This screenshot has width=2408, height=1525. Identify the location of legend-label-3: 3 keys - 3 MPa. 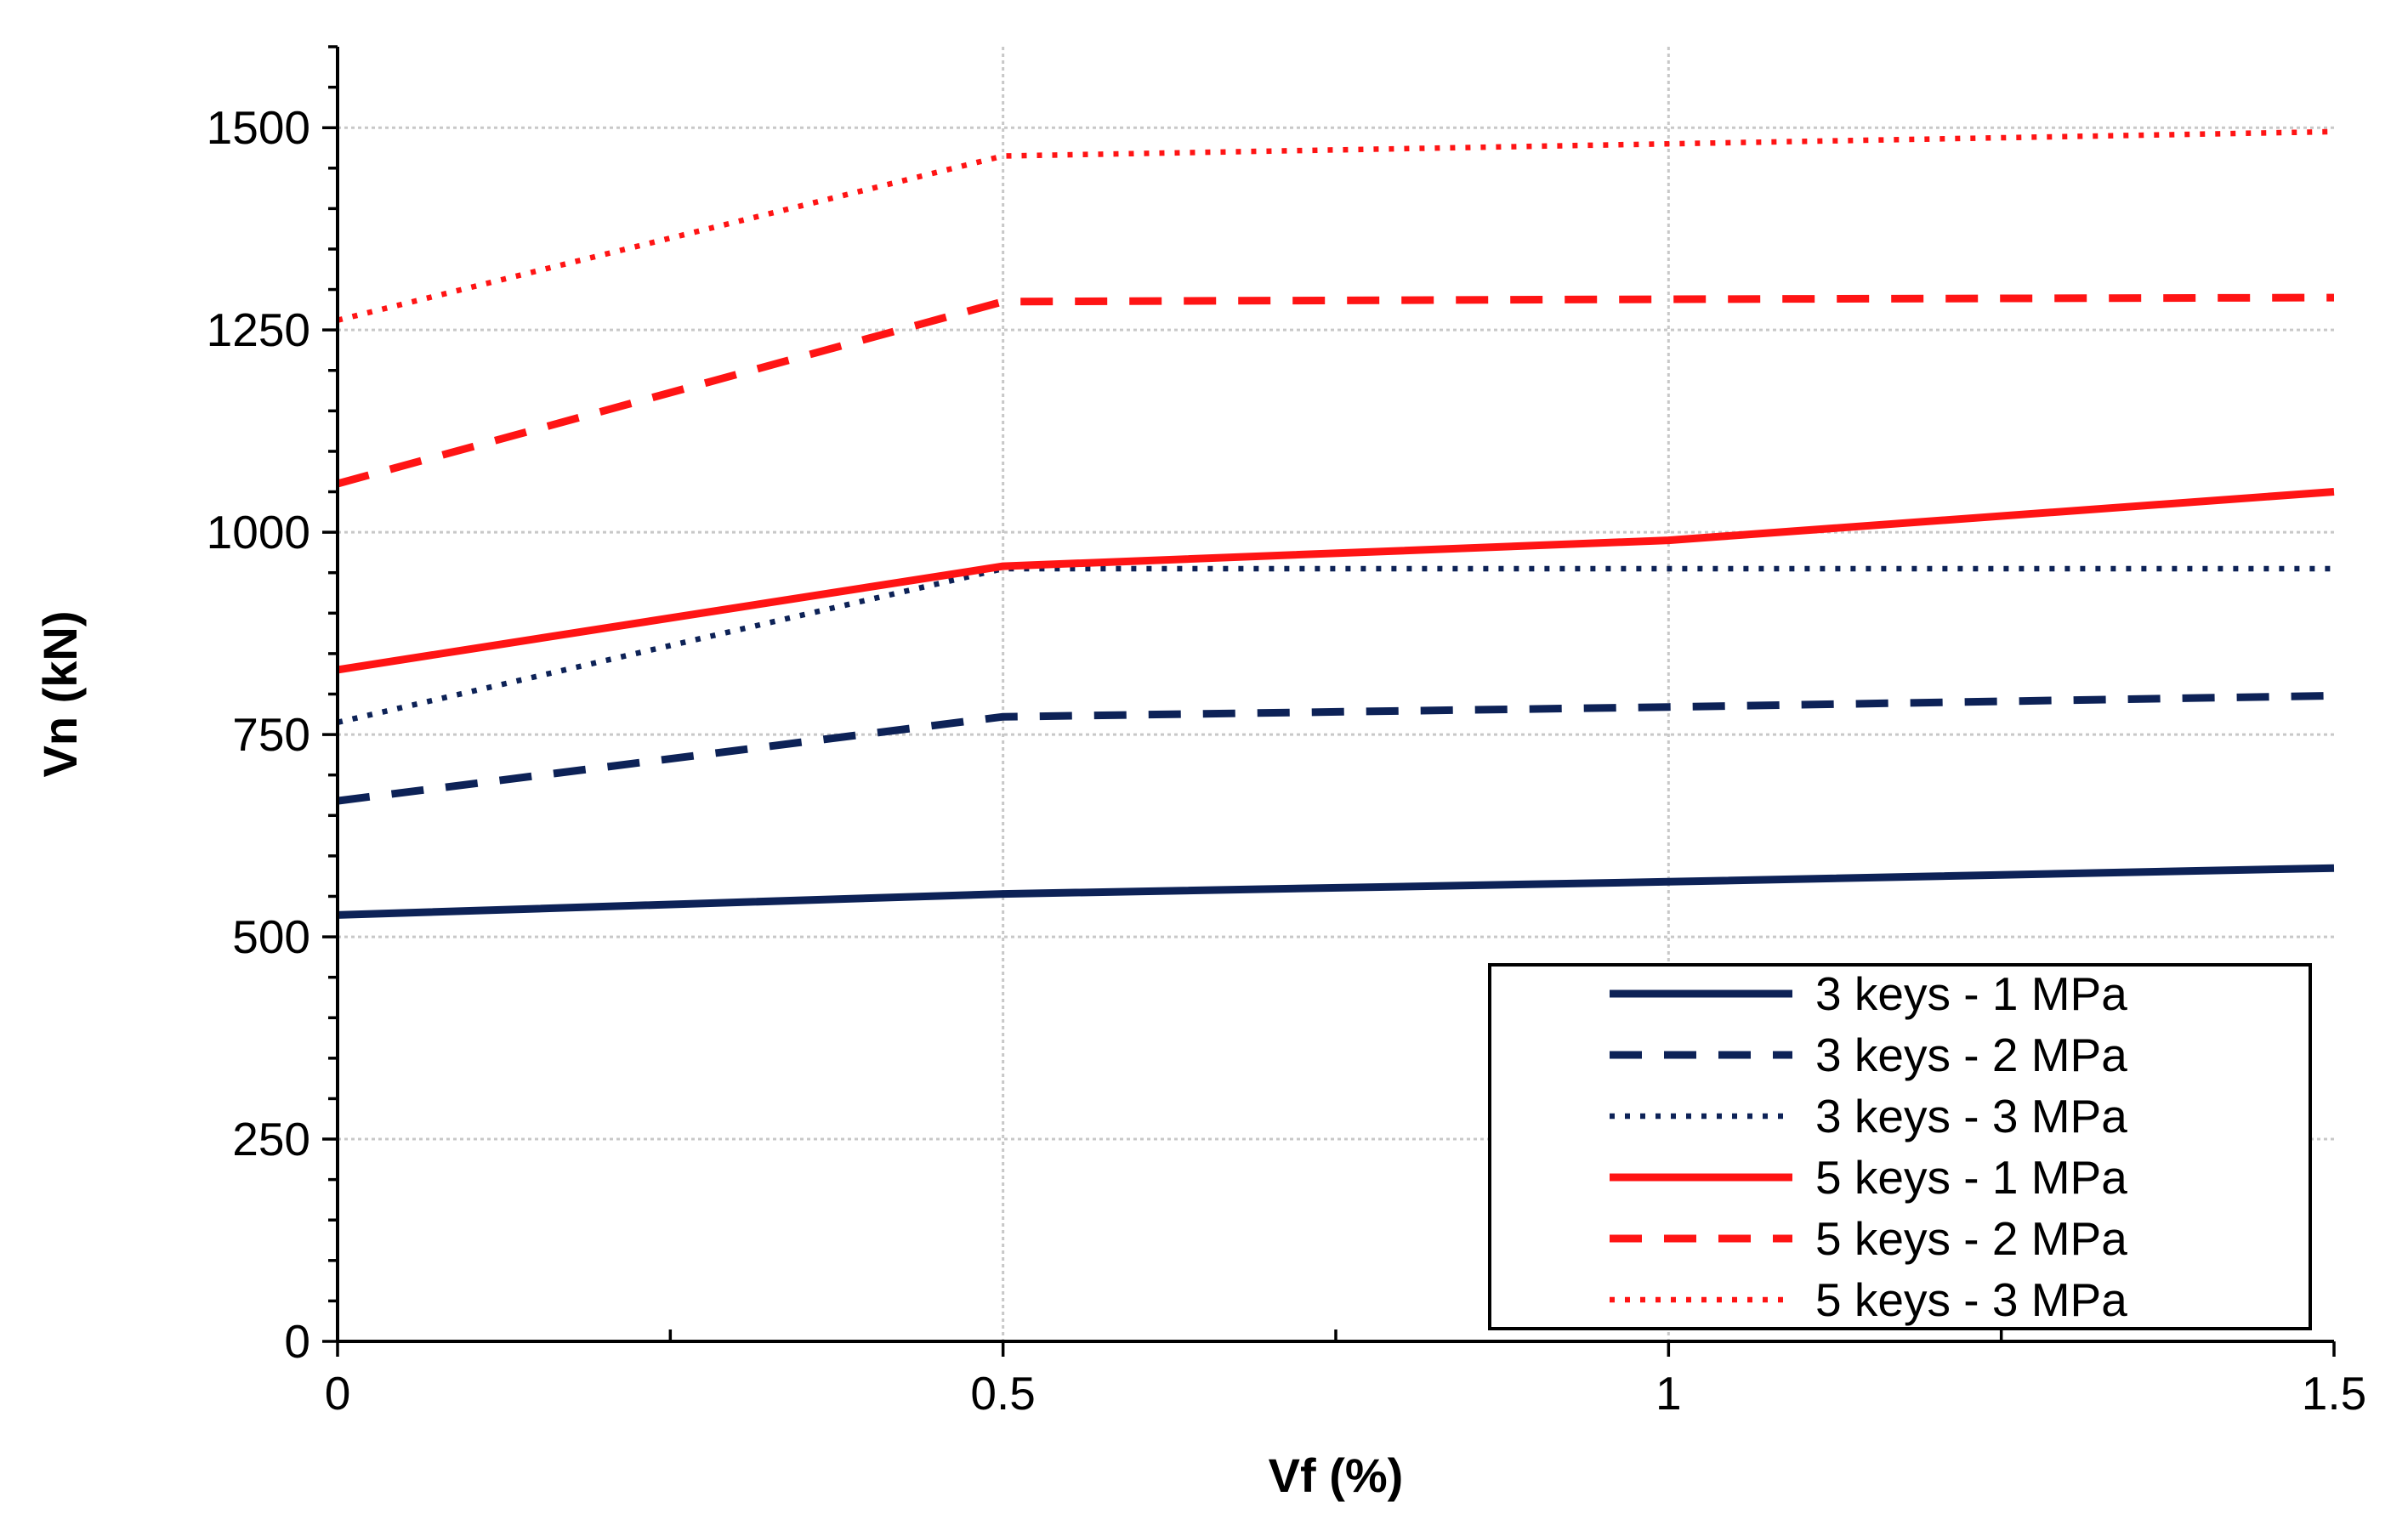
(1971, 1116).